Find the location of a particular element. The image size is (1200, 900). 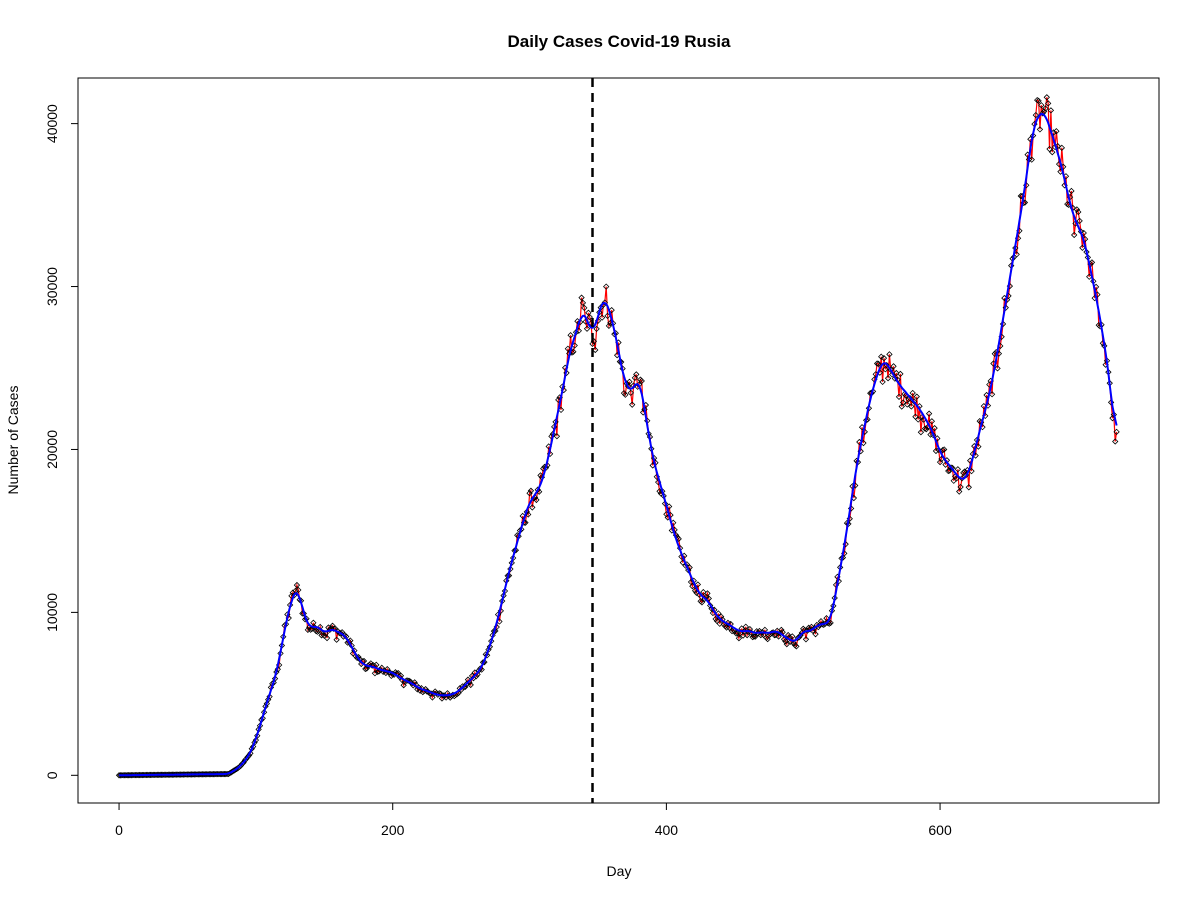

y-tick-label: 20000 is located at coordinates (52, 449).